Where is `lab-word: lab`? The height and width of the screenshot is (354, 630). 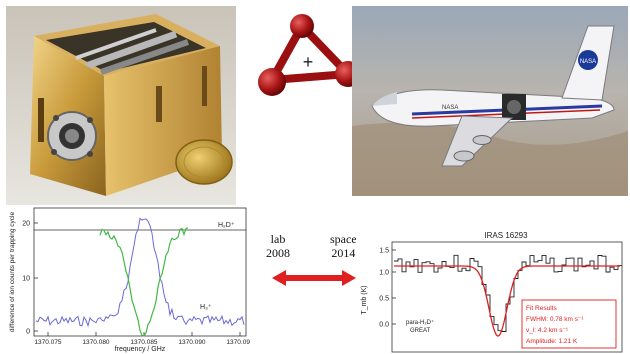 lab-word: lab is located at coordinates (278, 239).